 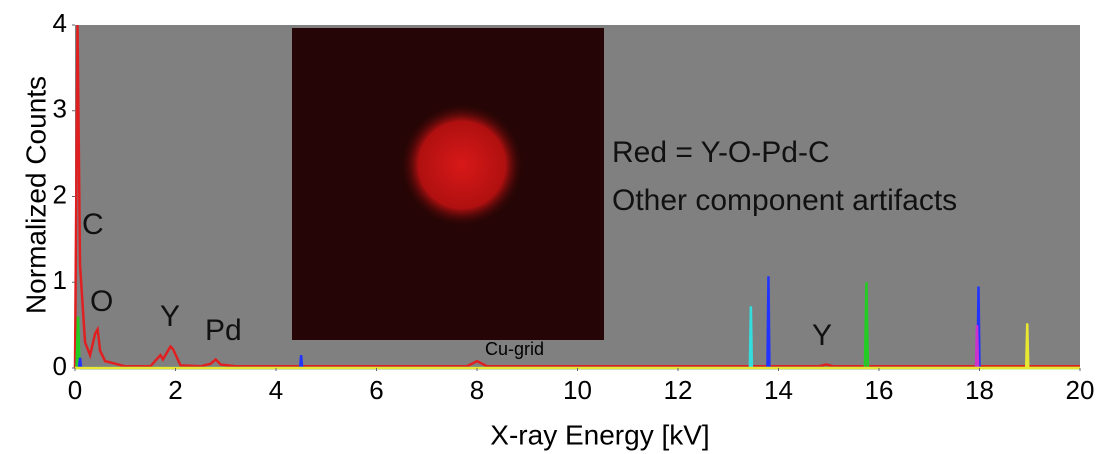 What do you see at coordinates (477, 390) in the screenshot?
I see `x-tick-label: 8` at bounding box center [477, 390].